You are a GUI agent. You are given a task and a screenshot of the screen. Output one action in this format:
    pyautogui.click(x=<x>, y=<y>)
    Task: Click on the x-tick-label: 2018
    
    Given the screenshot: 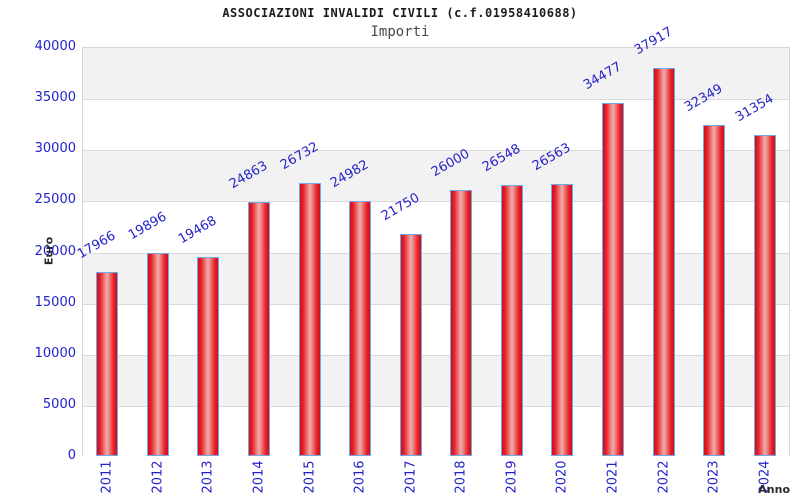 What is the action you would take?
    pyautogui.click(x=461, y=477)
    